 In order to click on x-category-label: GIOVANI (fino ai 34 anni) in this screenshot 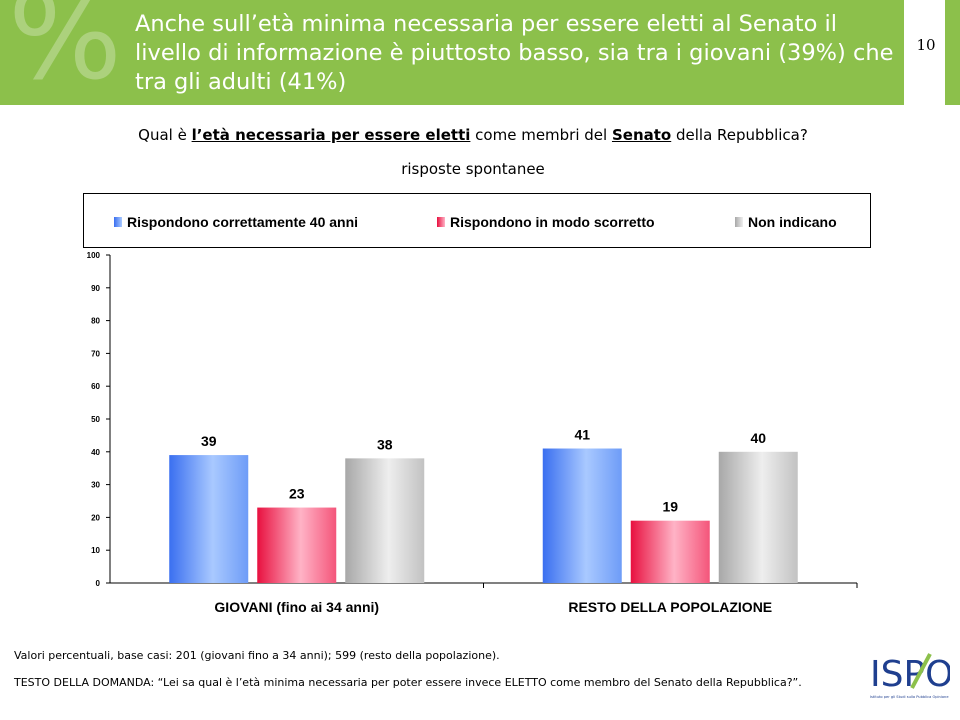, I will do `click(296, 607)`.